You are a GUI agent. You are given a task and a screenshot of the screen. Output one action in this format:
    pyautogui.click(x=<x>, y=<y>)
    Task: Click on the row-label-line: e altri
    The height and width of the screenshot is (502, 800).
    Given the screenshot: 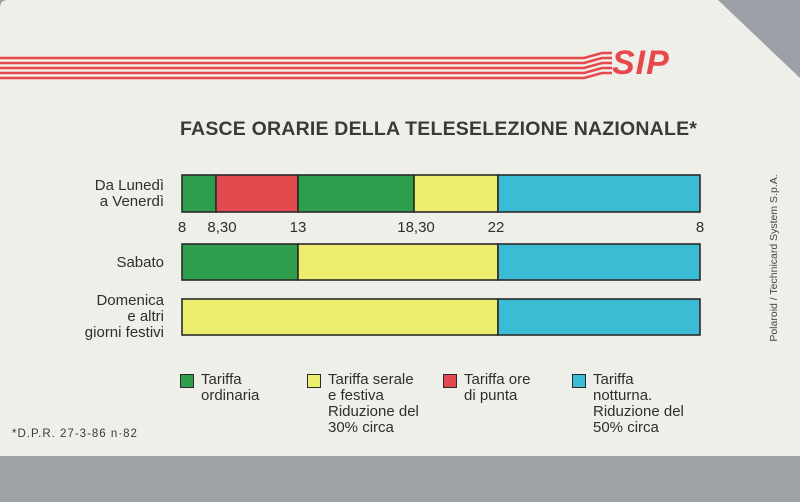 What is the action you would take?
    pyautogui.click(x=145, y=316)
    